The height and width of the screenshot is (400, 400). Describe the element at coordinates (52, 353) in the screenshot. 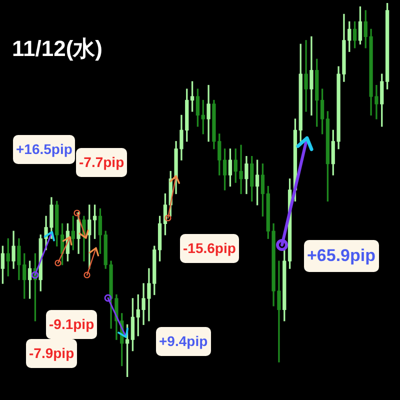

I see `annotation: -7.9pip` at that location.